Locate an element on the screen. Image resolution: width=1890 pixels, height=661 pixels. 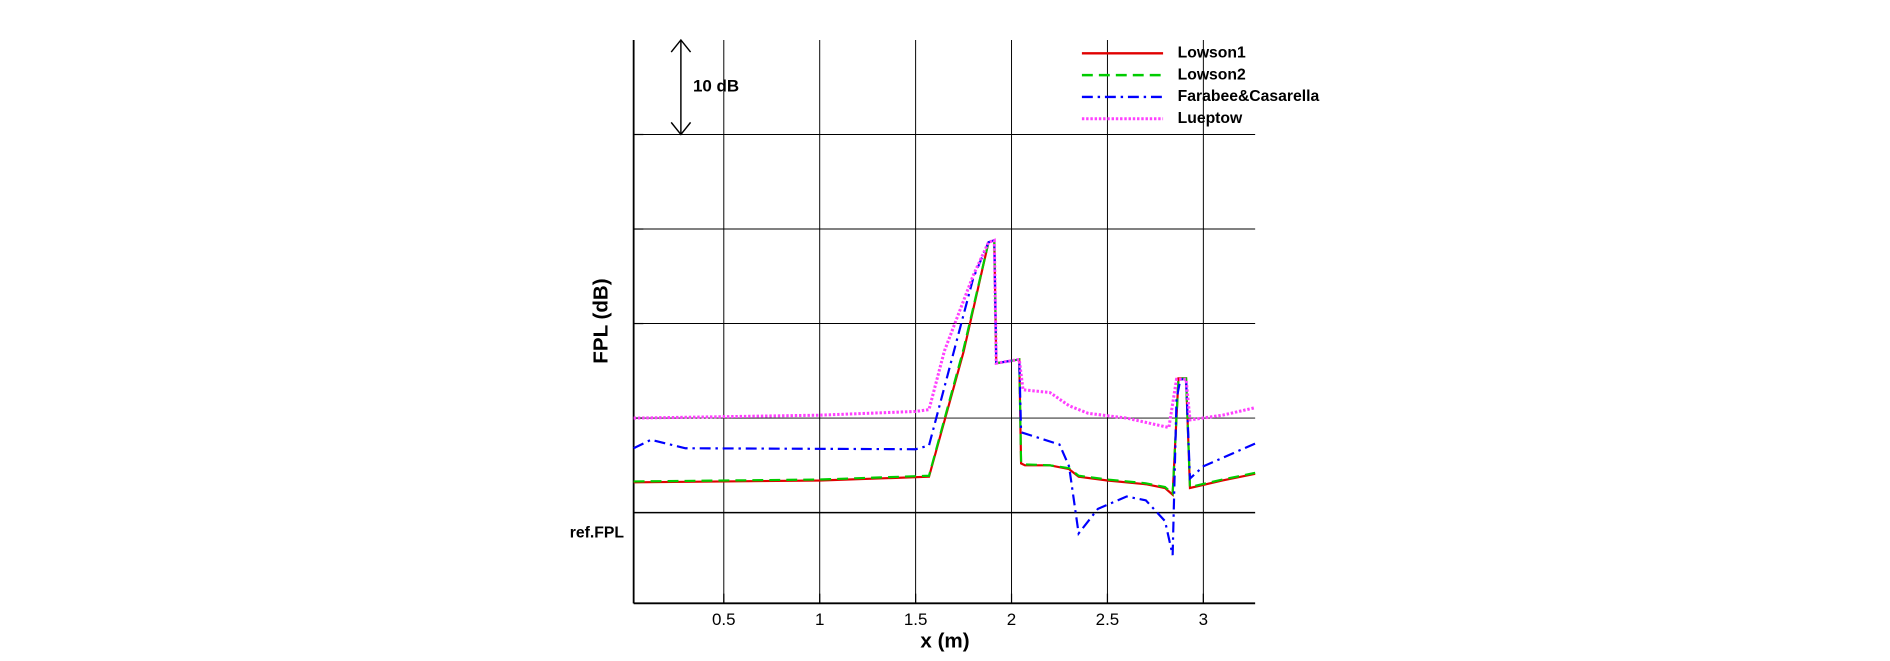
y-axis-label: FPL (dB) is located at coordinates (601, 320).